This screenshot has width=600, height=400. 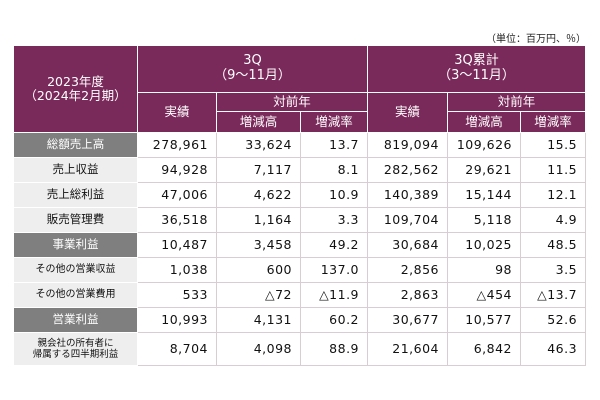 I want to click on cumulative-title: 3Q累計, so click(x=476, y=61).